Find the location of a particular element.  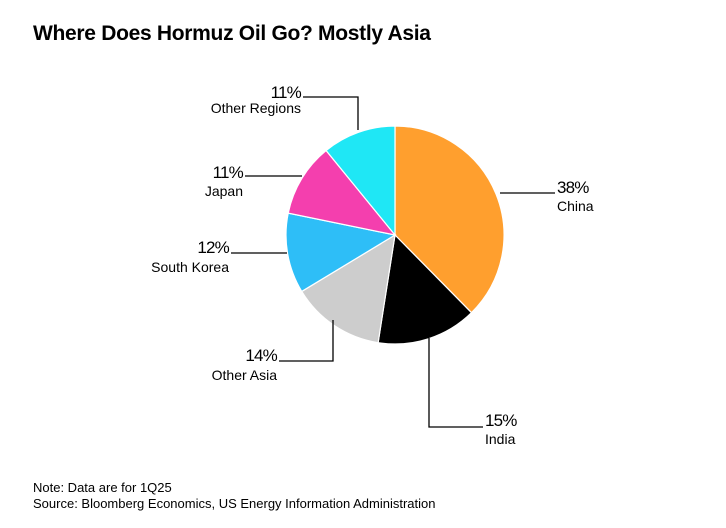

value-label-india: 15% is located at coordinates (501, 420).